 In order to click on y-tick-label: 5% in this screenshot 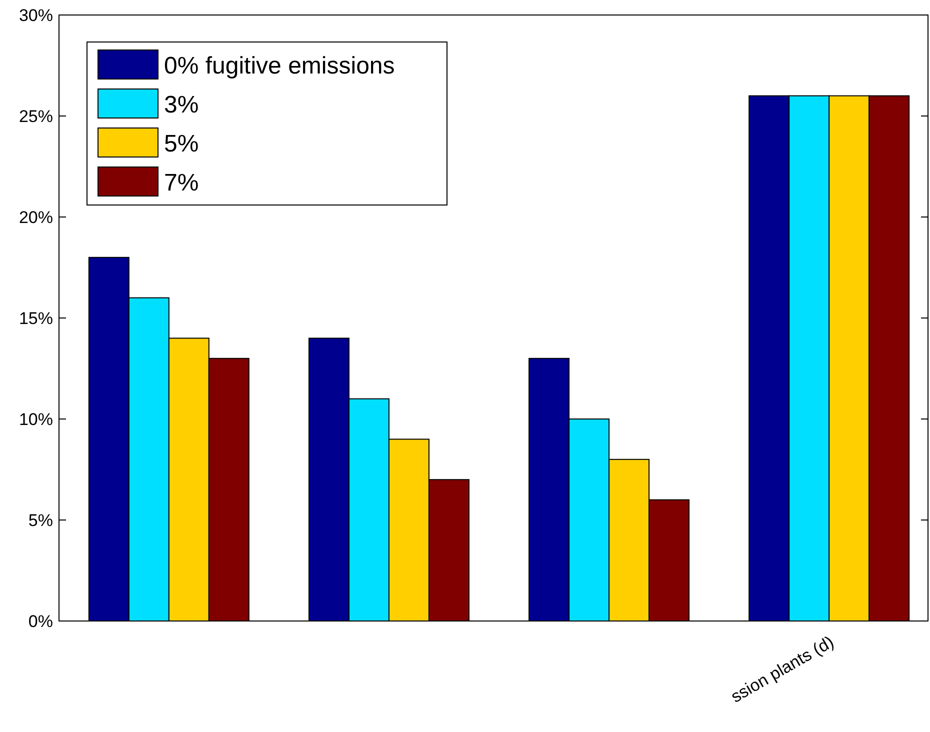, I will do `click(40, 520)`.